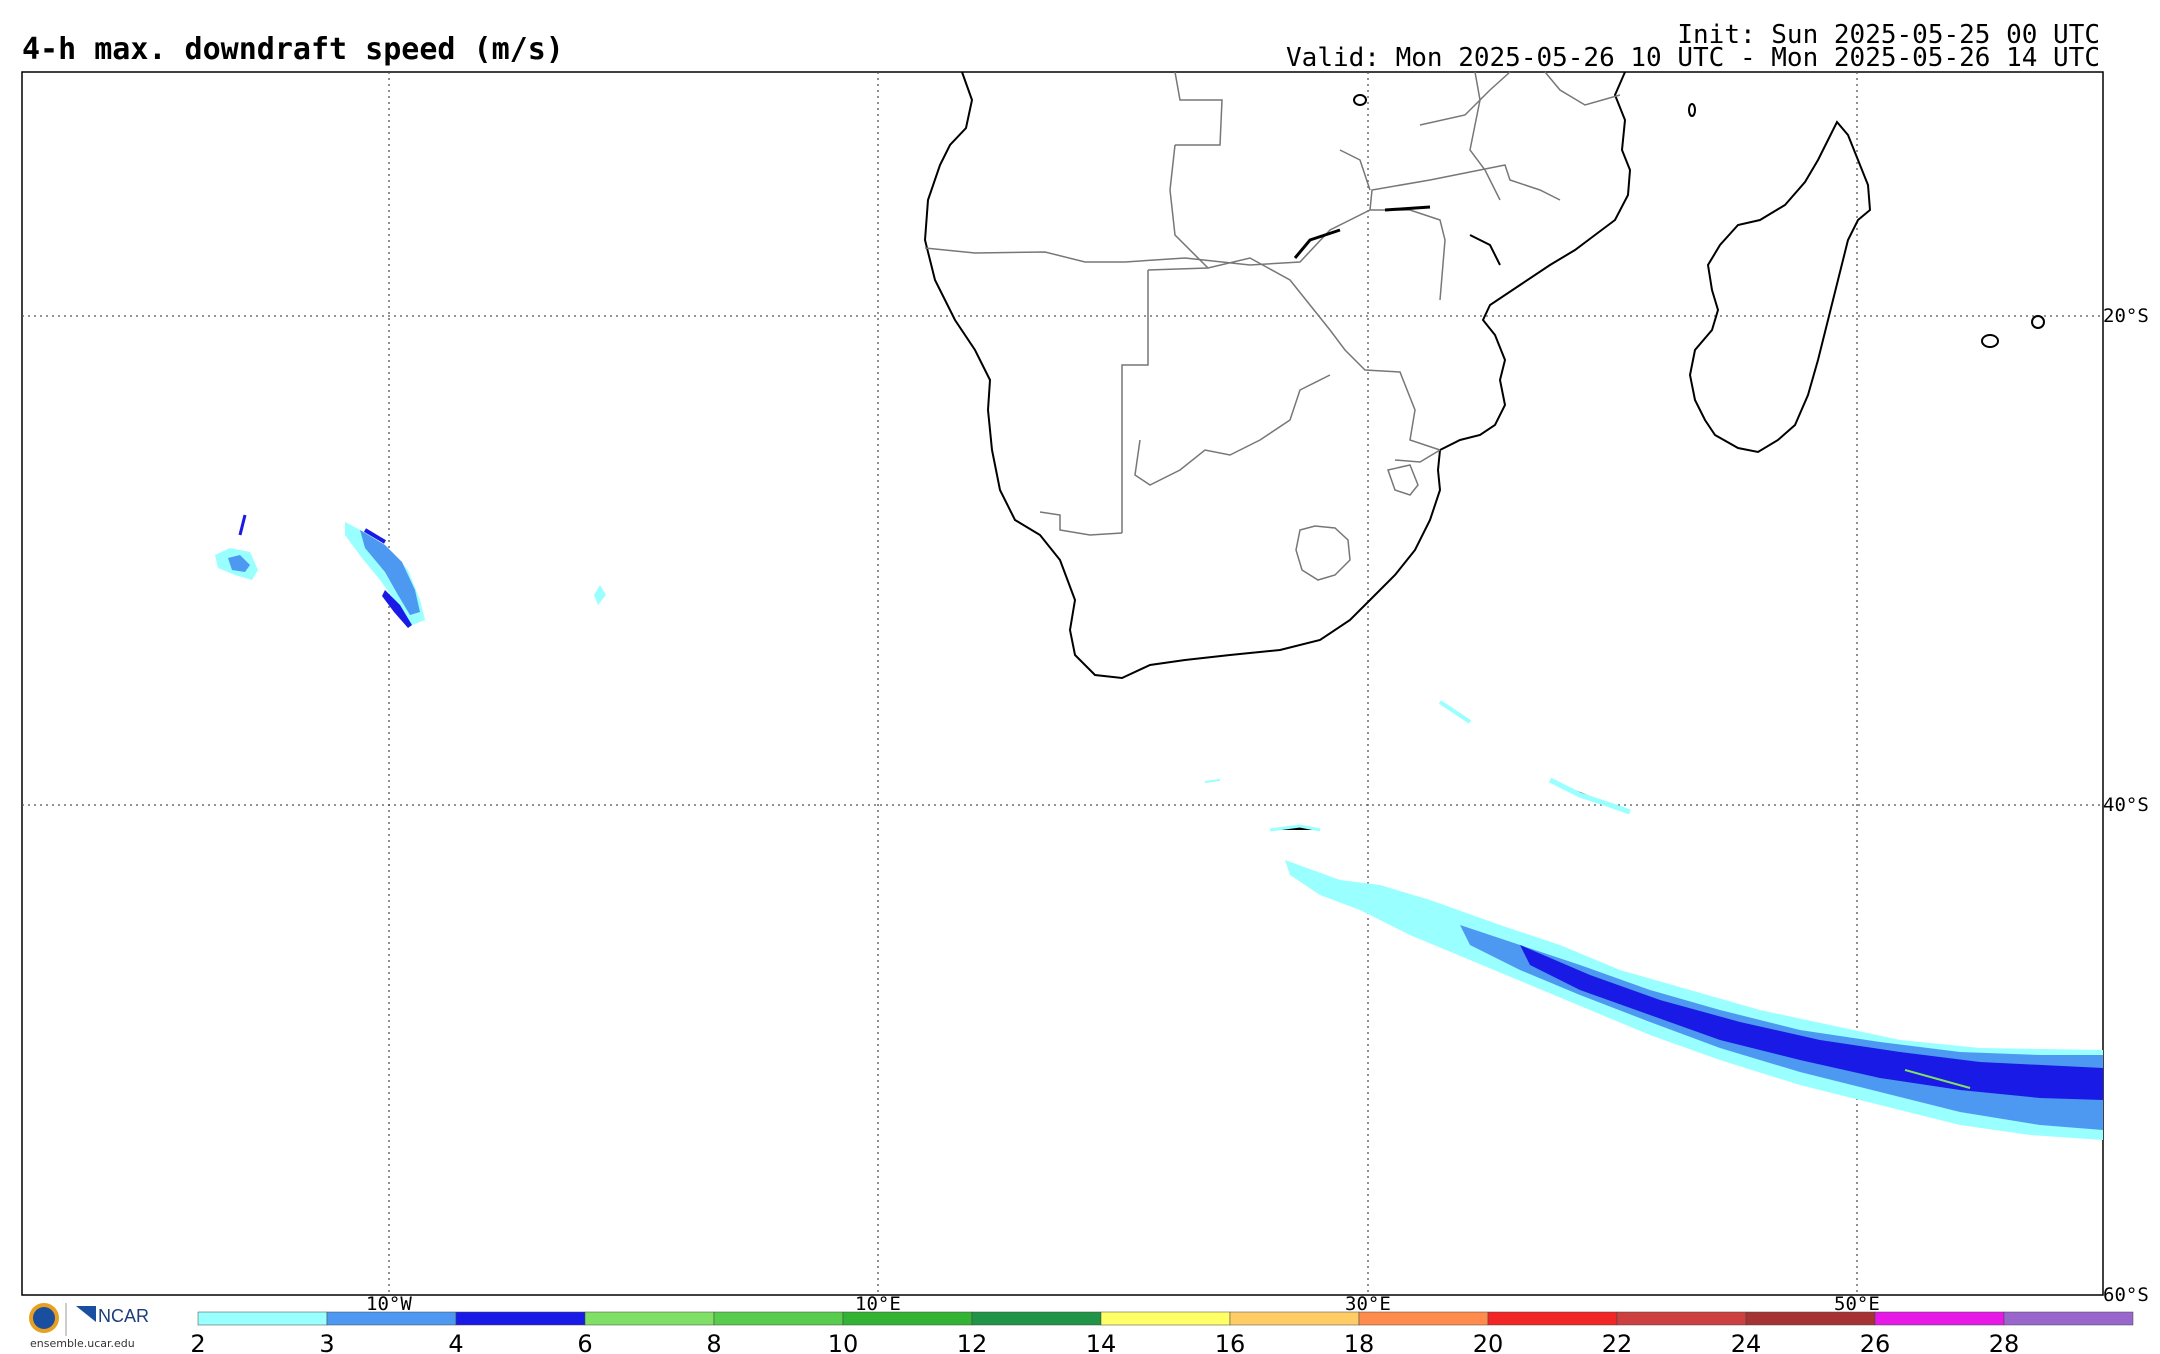 Image resolution: width=2160 pixels, height=1354 pixels. Describe the element at coordinates (1746, 1342) in the screenshot. I see `colorbar-tick-label: 24` at that location.